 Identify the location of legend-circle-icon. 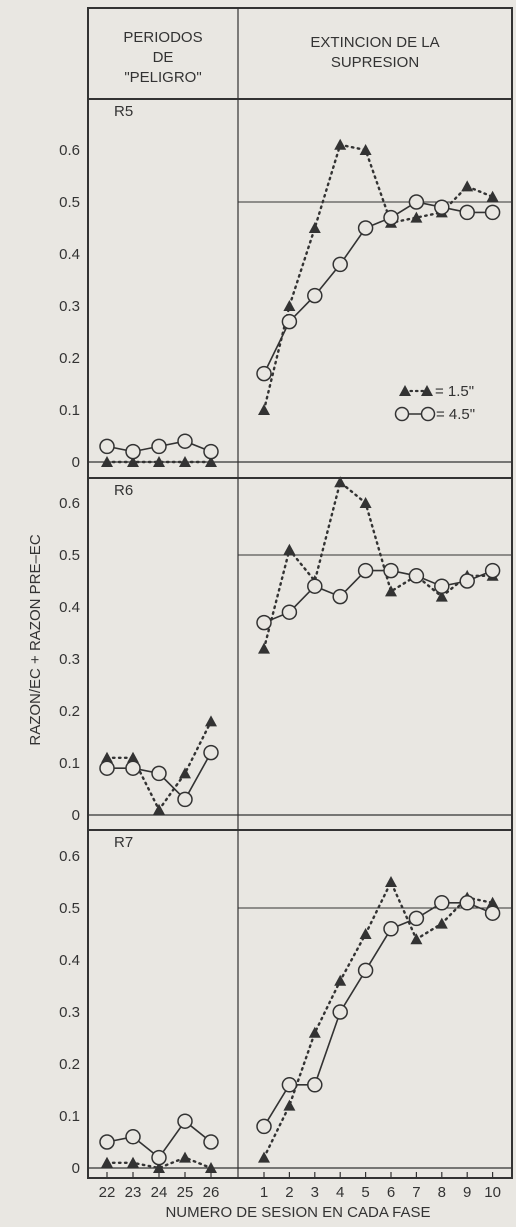
(402, 414).